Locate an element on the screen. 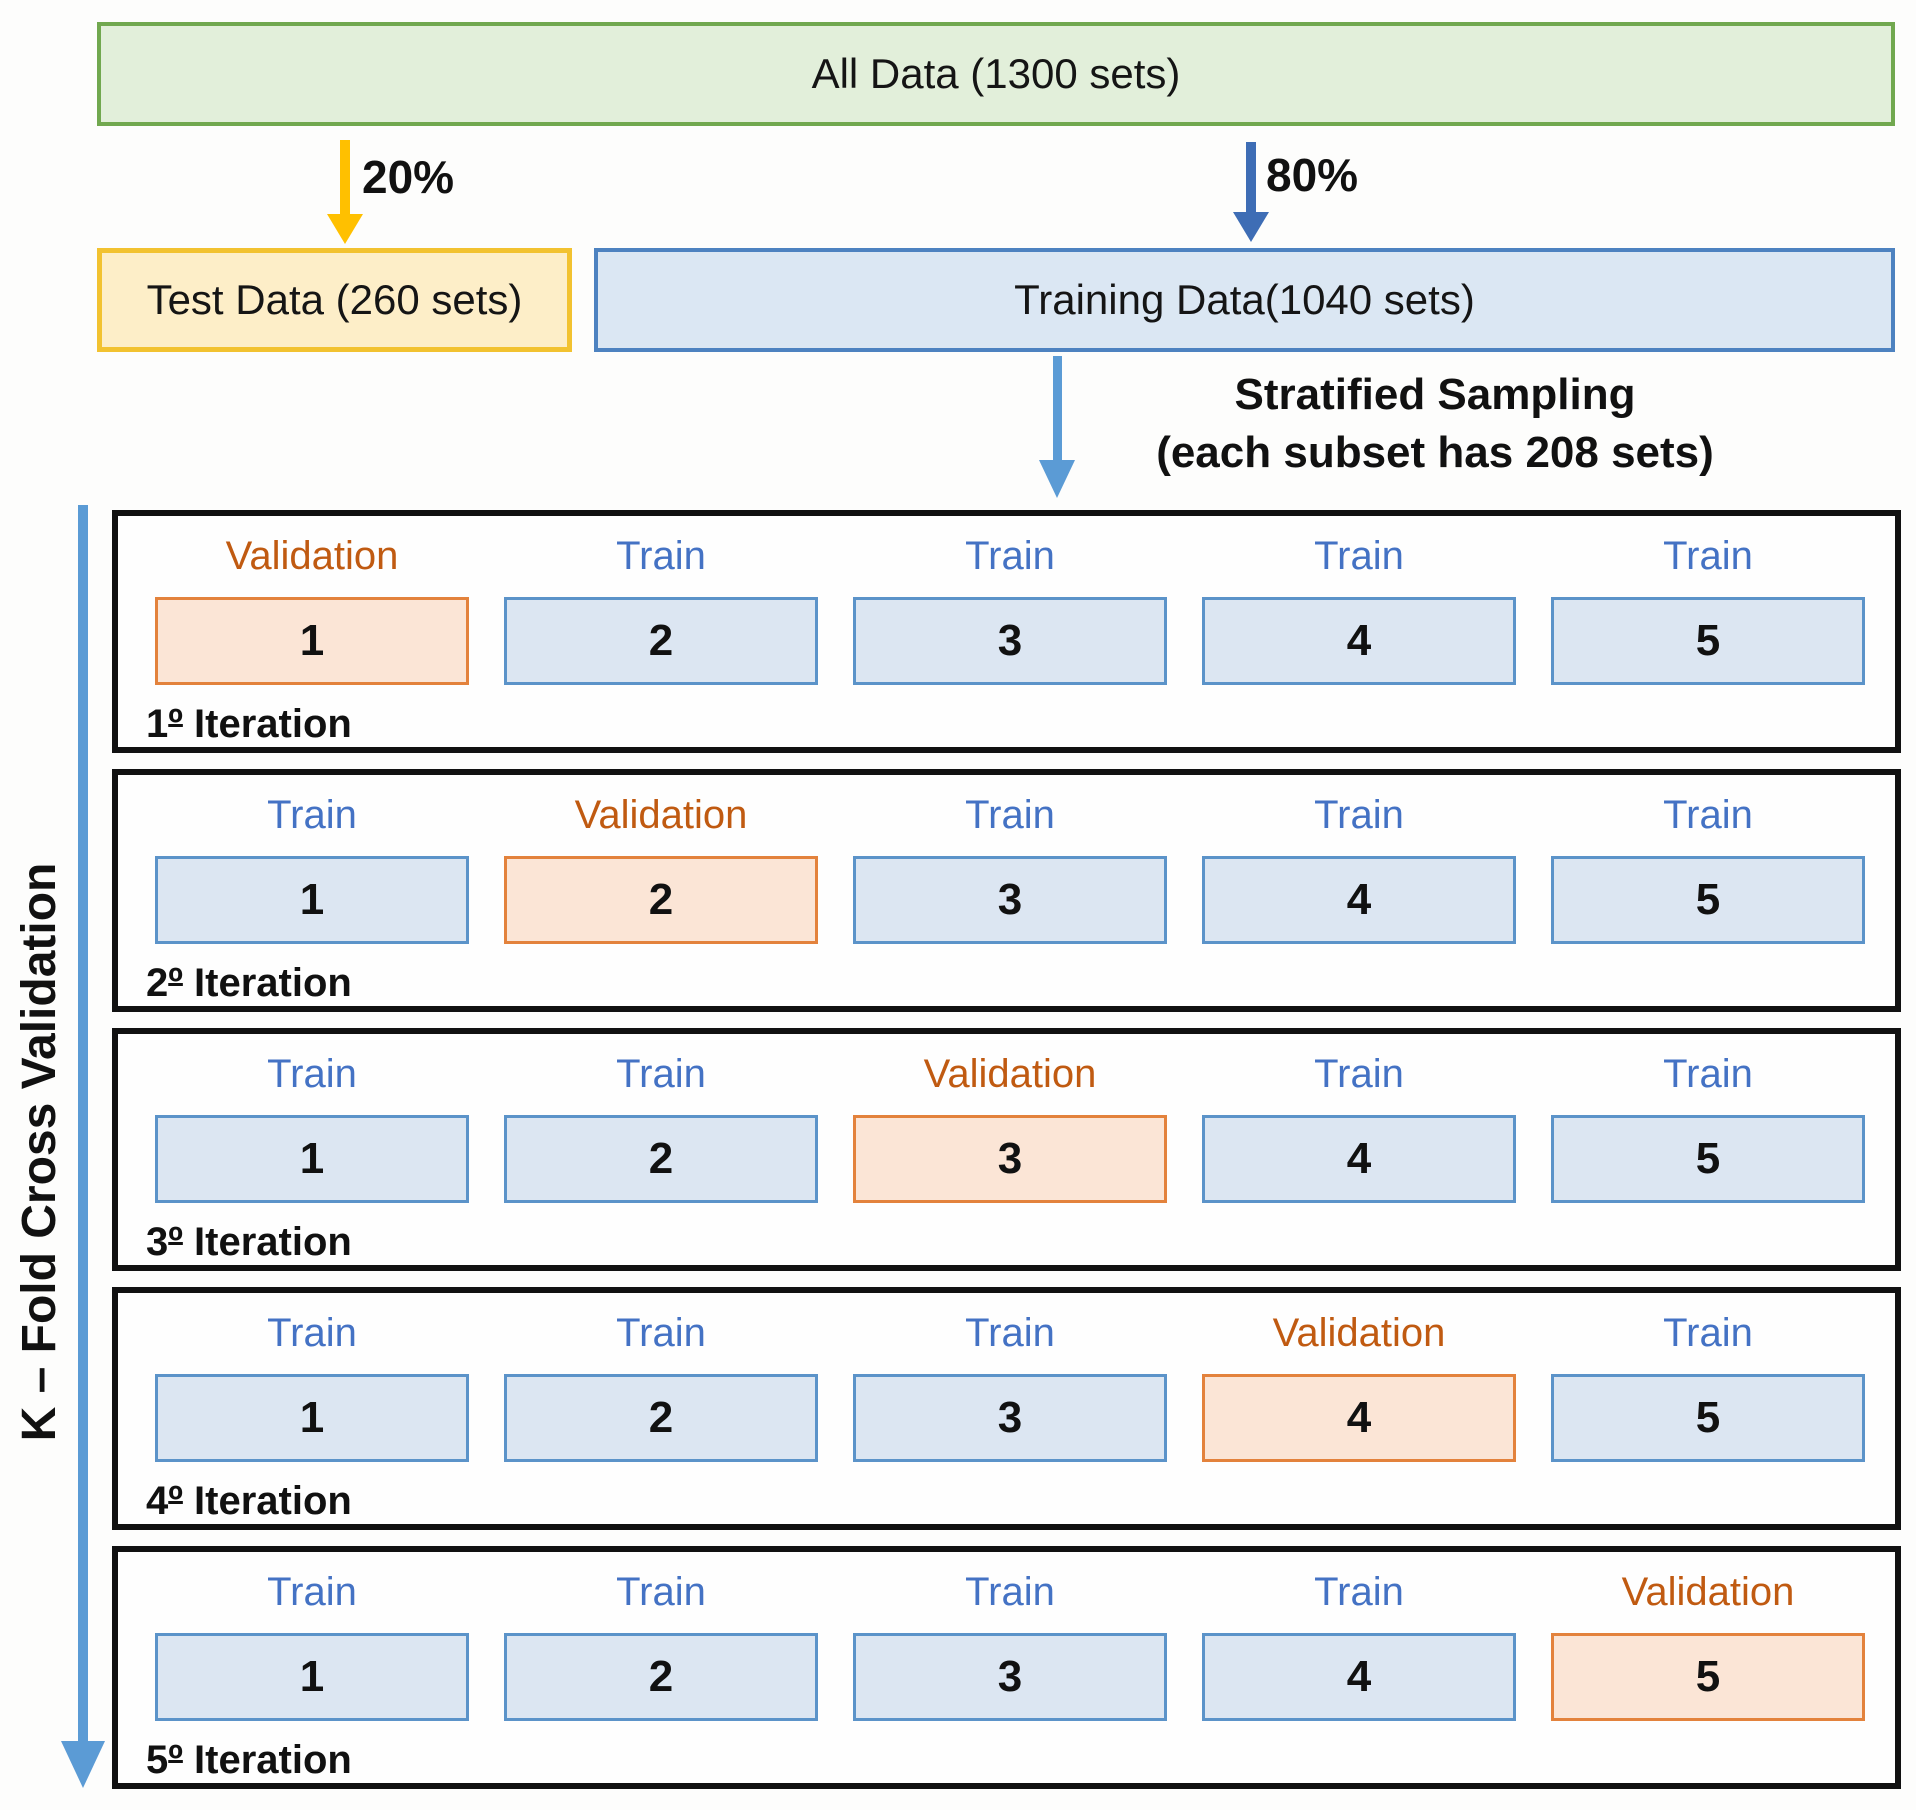 This screenshot has height=1810, width=1916. kfold-down-arrow-head-icon is located at coordinates (83, 1764).